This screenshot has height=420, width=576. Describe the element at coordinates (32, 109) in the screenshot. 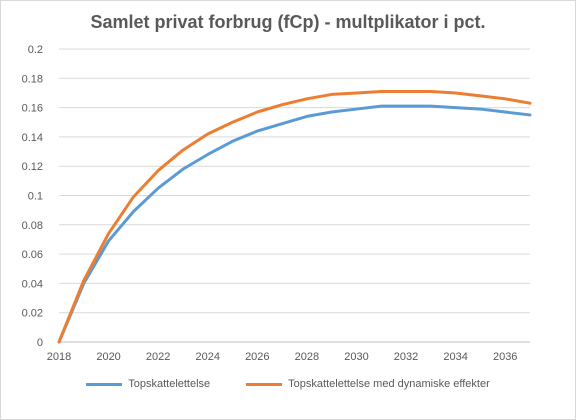

I see `y-tick-label-8: 0.16` at that location.